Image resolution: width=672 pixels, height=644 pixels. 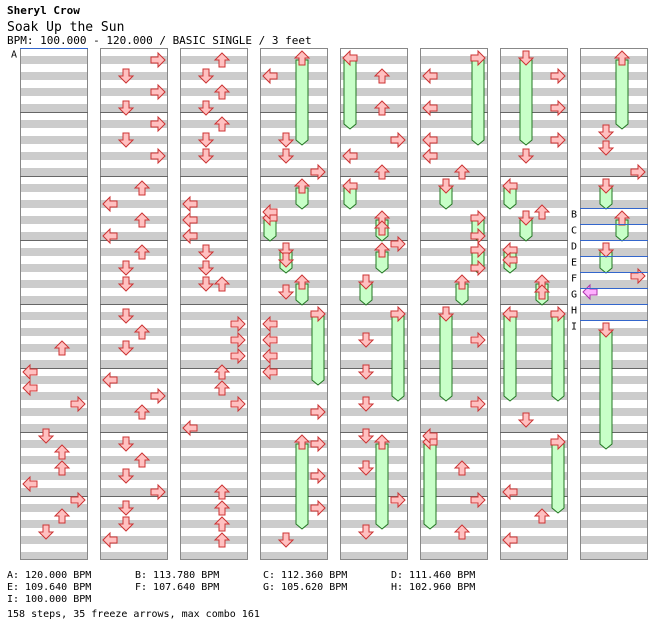 What do you see at coordinates (574, 263) in the screenshot?
I see `bpm-change-label: E` at bounding box center [574, 263].